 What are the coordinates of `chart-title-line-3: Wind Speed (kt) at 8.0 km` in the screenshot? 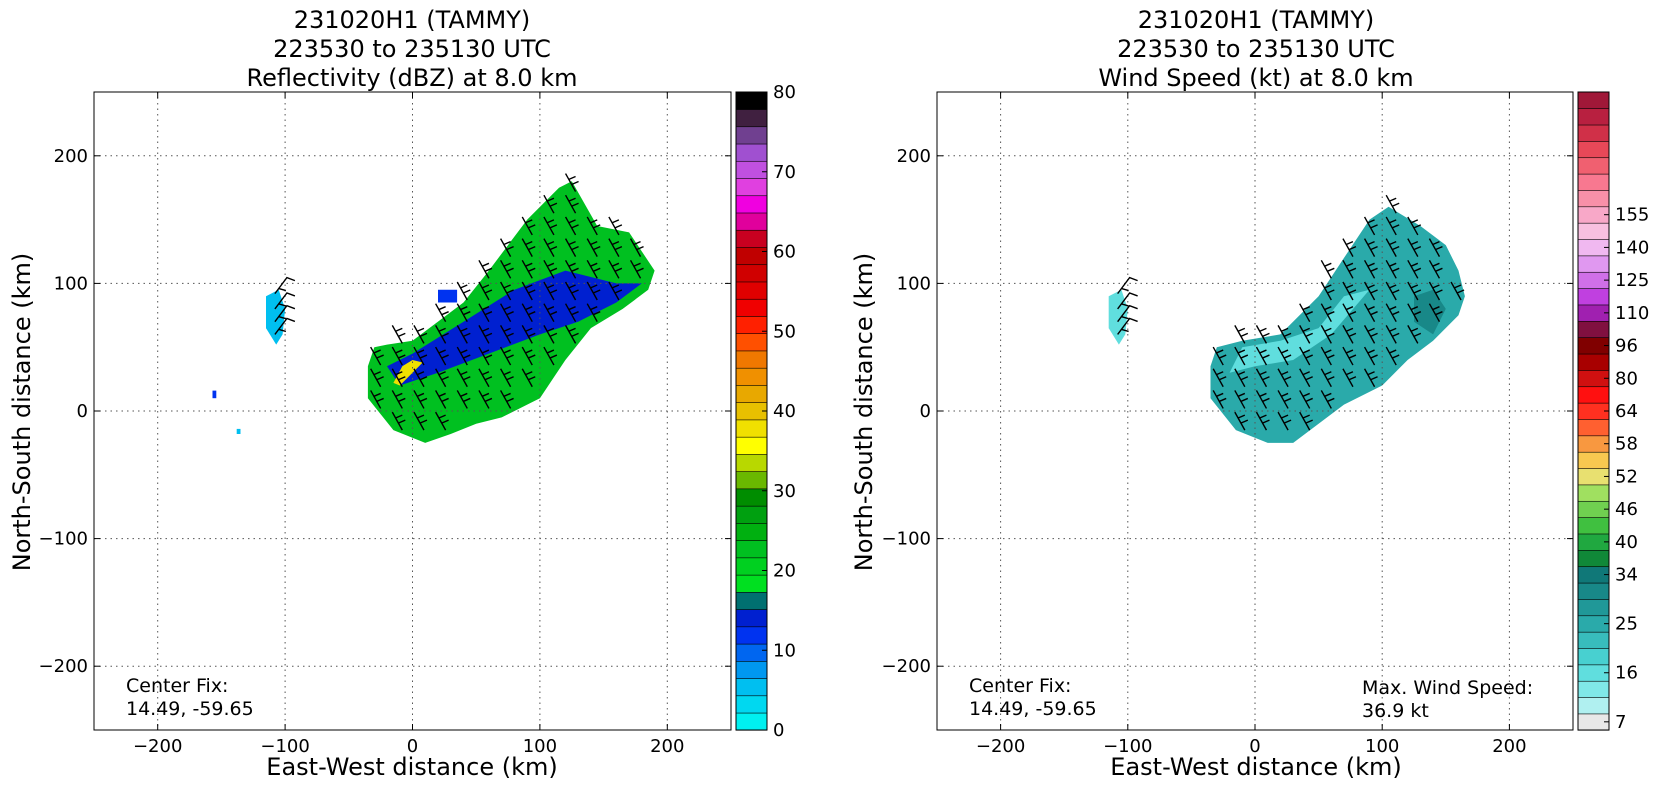 It's located at (1255, 78).